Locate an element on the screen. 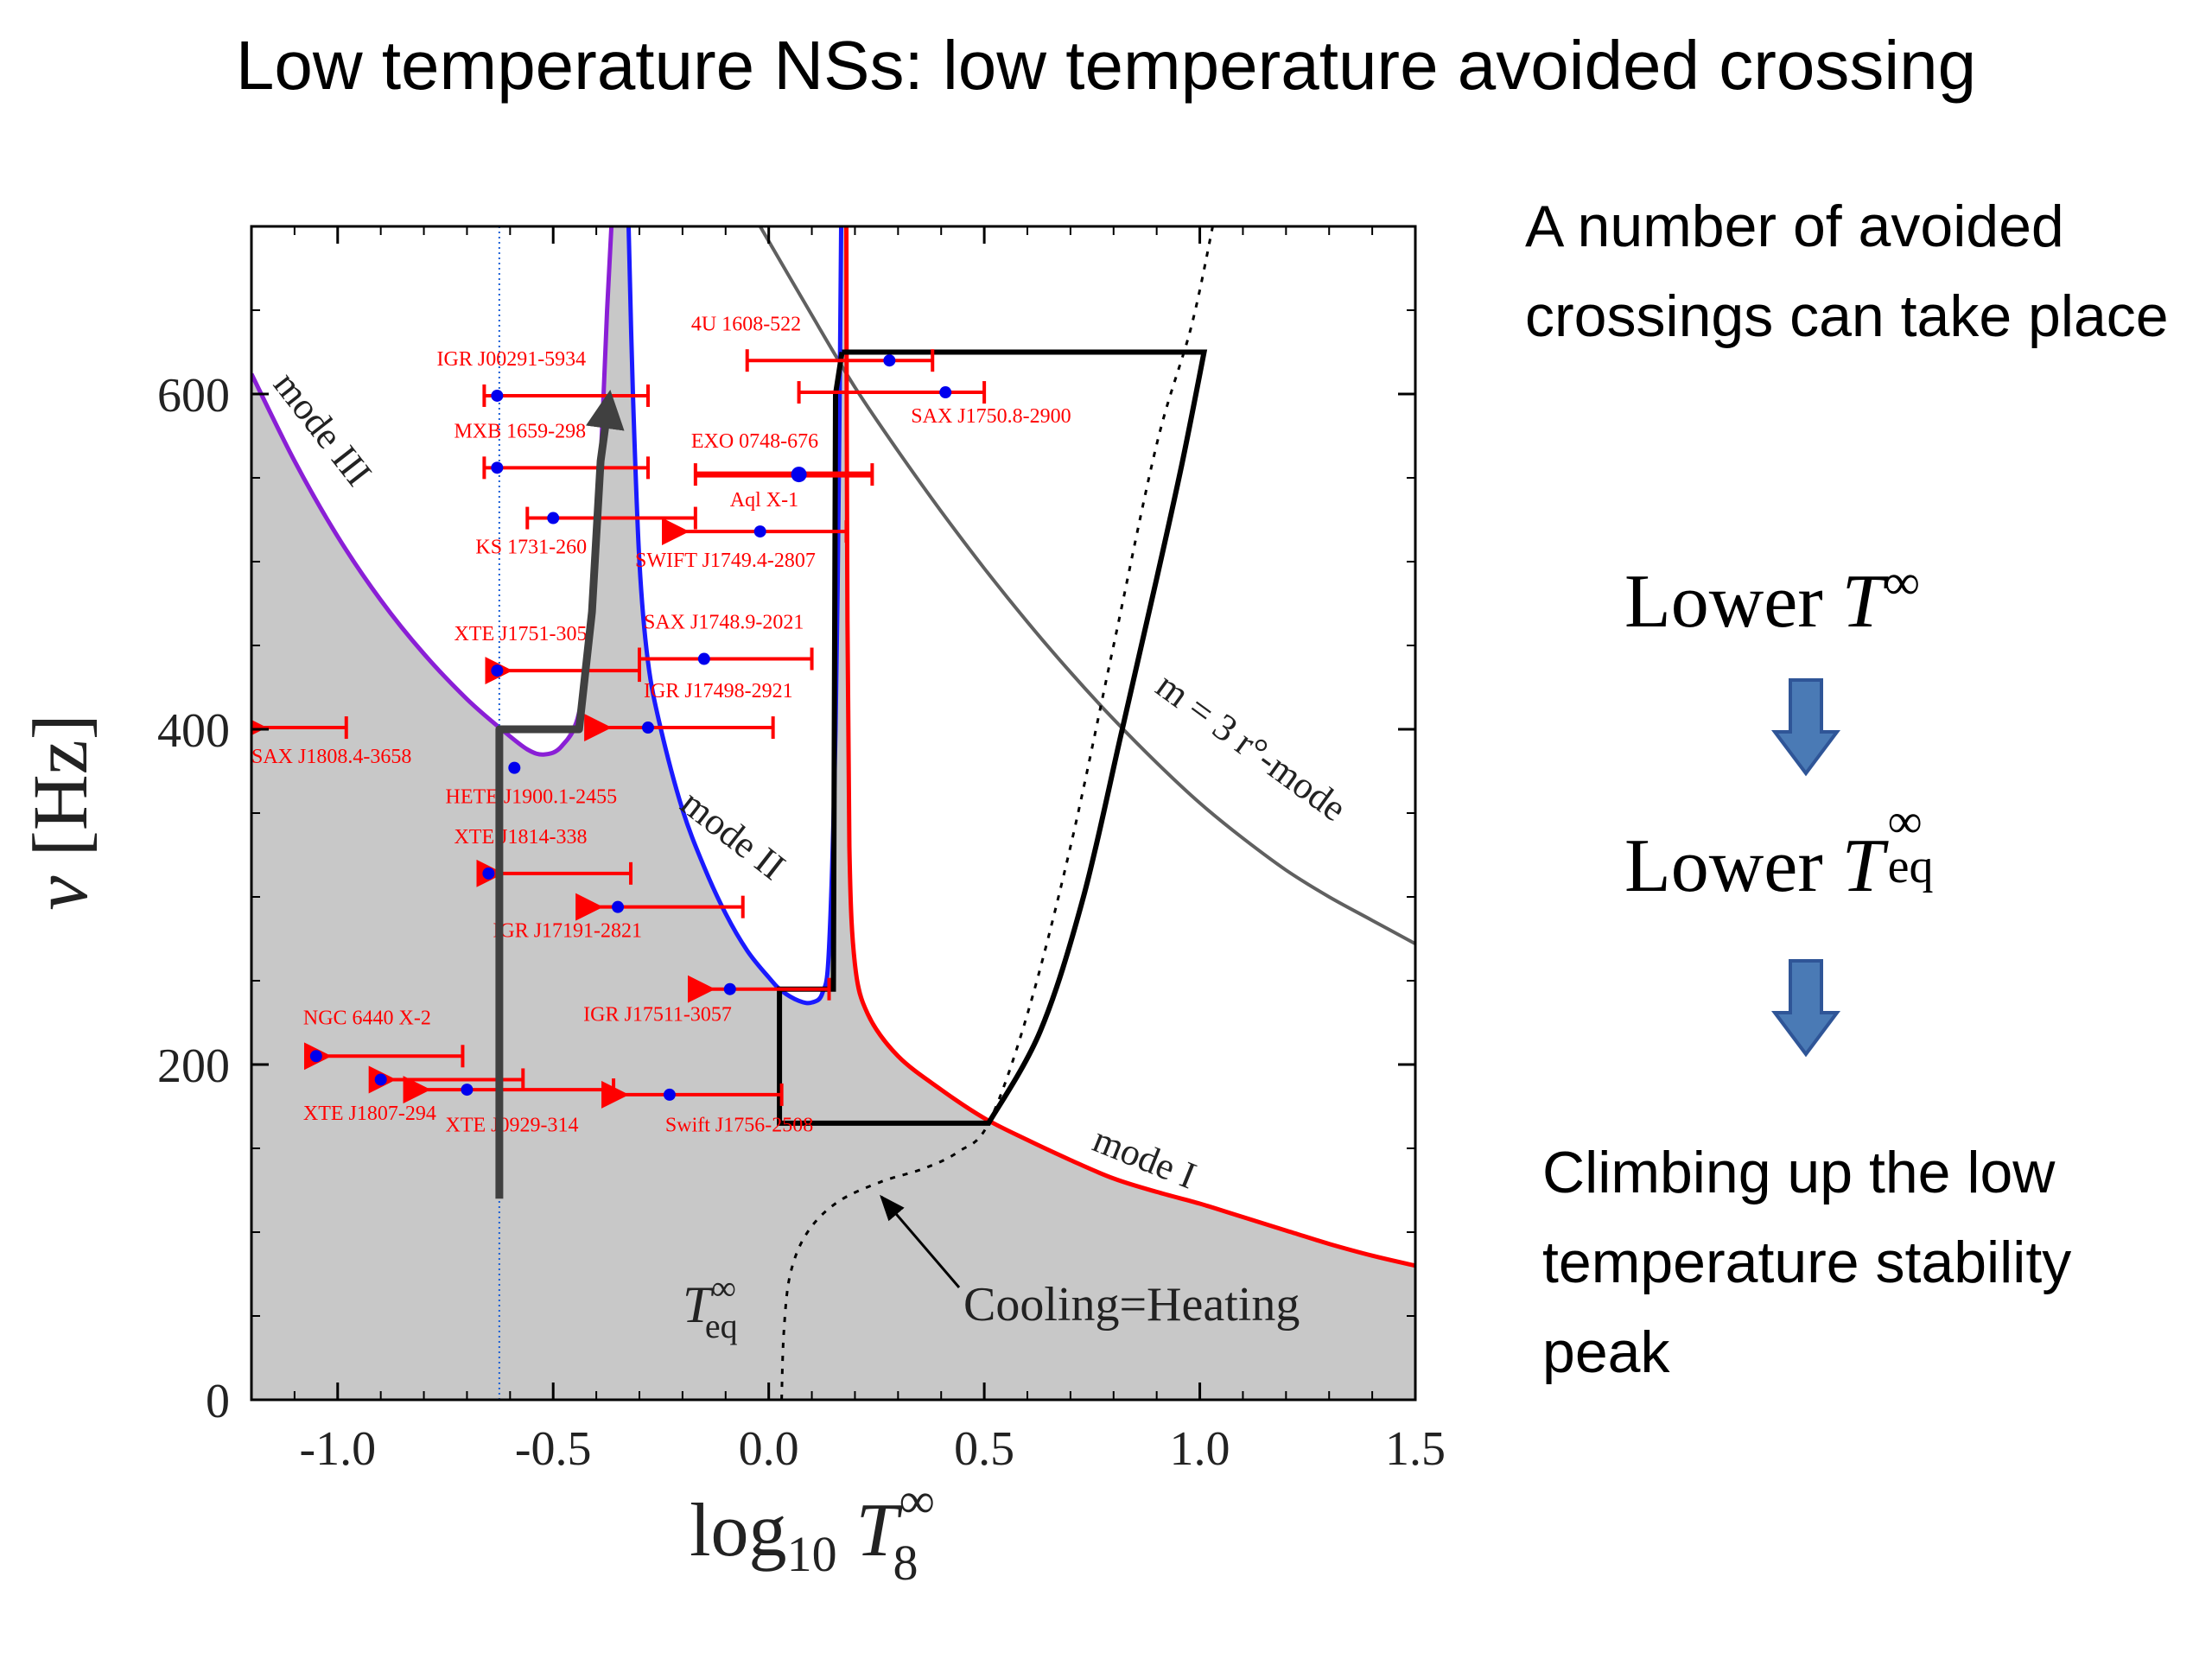 The image size is (2212, 1659). source-label: HETE J1900.1-2455 is located at coordinates (532, 796).